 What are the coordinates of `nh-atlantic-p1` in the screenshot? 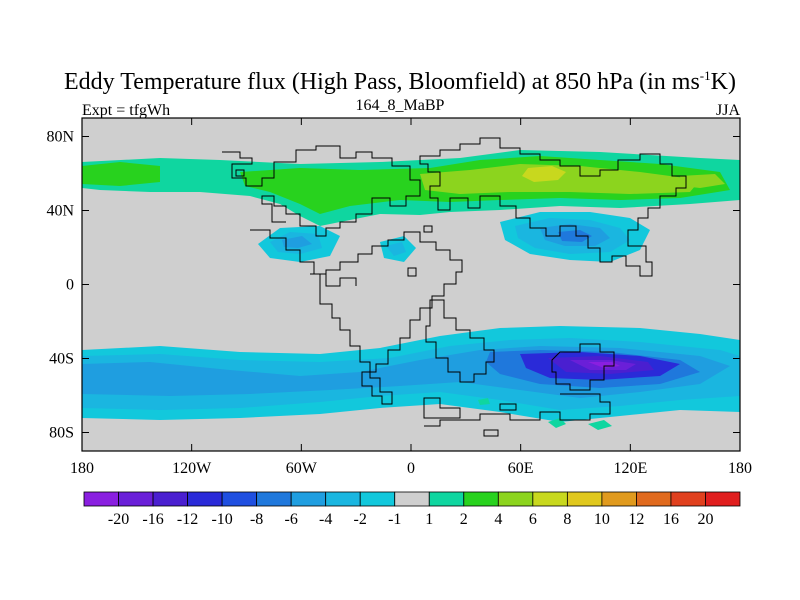 It's located at (121, 174).